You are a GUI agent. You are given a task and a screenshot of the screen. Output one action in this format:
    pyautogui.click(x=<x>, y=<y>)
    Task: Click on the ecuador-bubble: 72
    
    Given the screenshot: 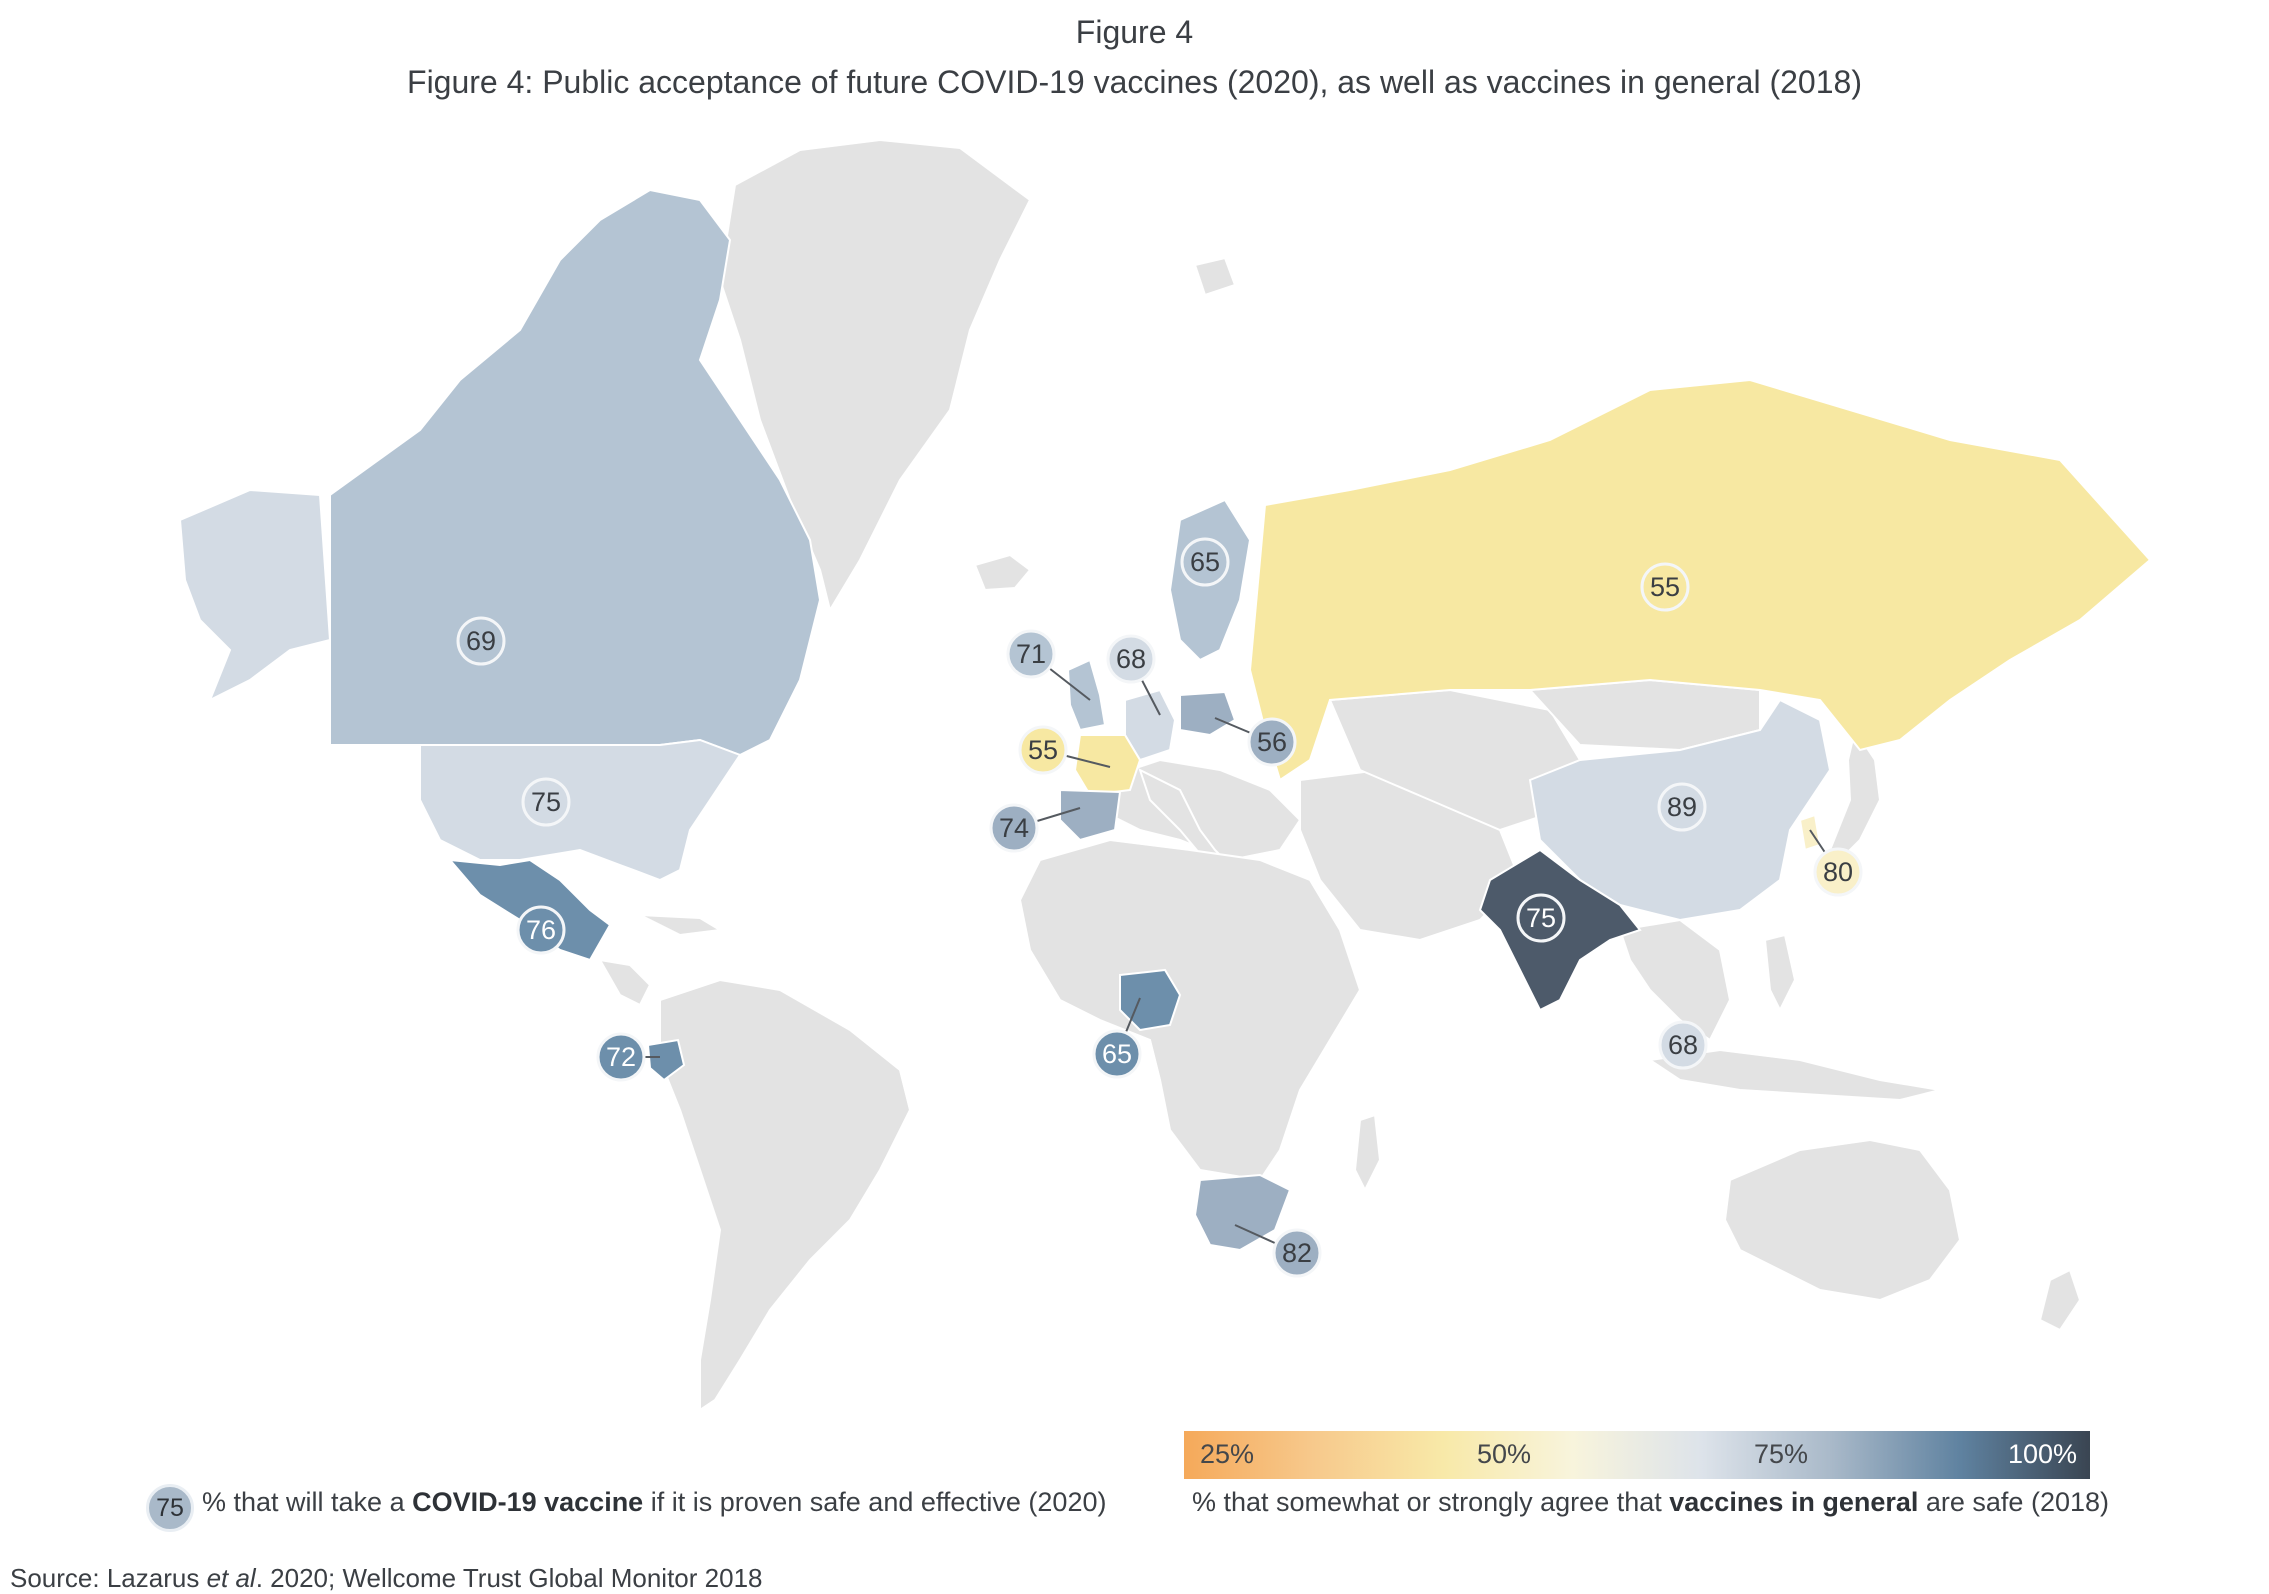 What is the action you would take?
    pyautogui.click(x=621, y=1057)
    